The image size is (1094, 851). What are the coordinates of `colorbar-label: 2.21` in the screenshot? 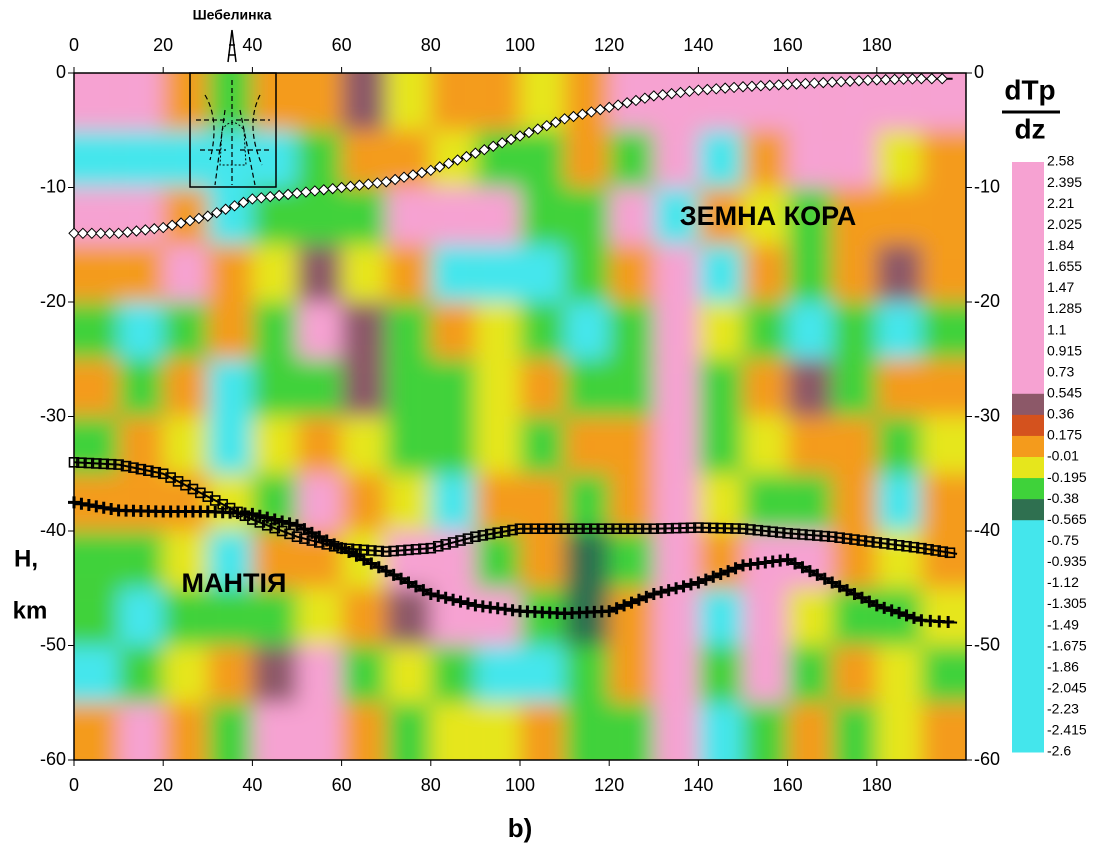 It's located at (1060, 203).